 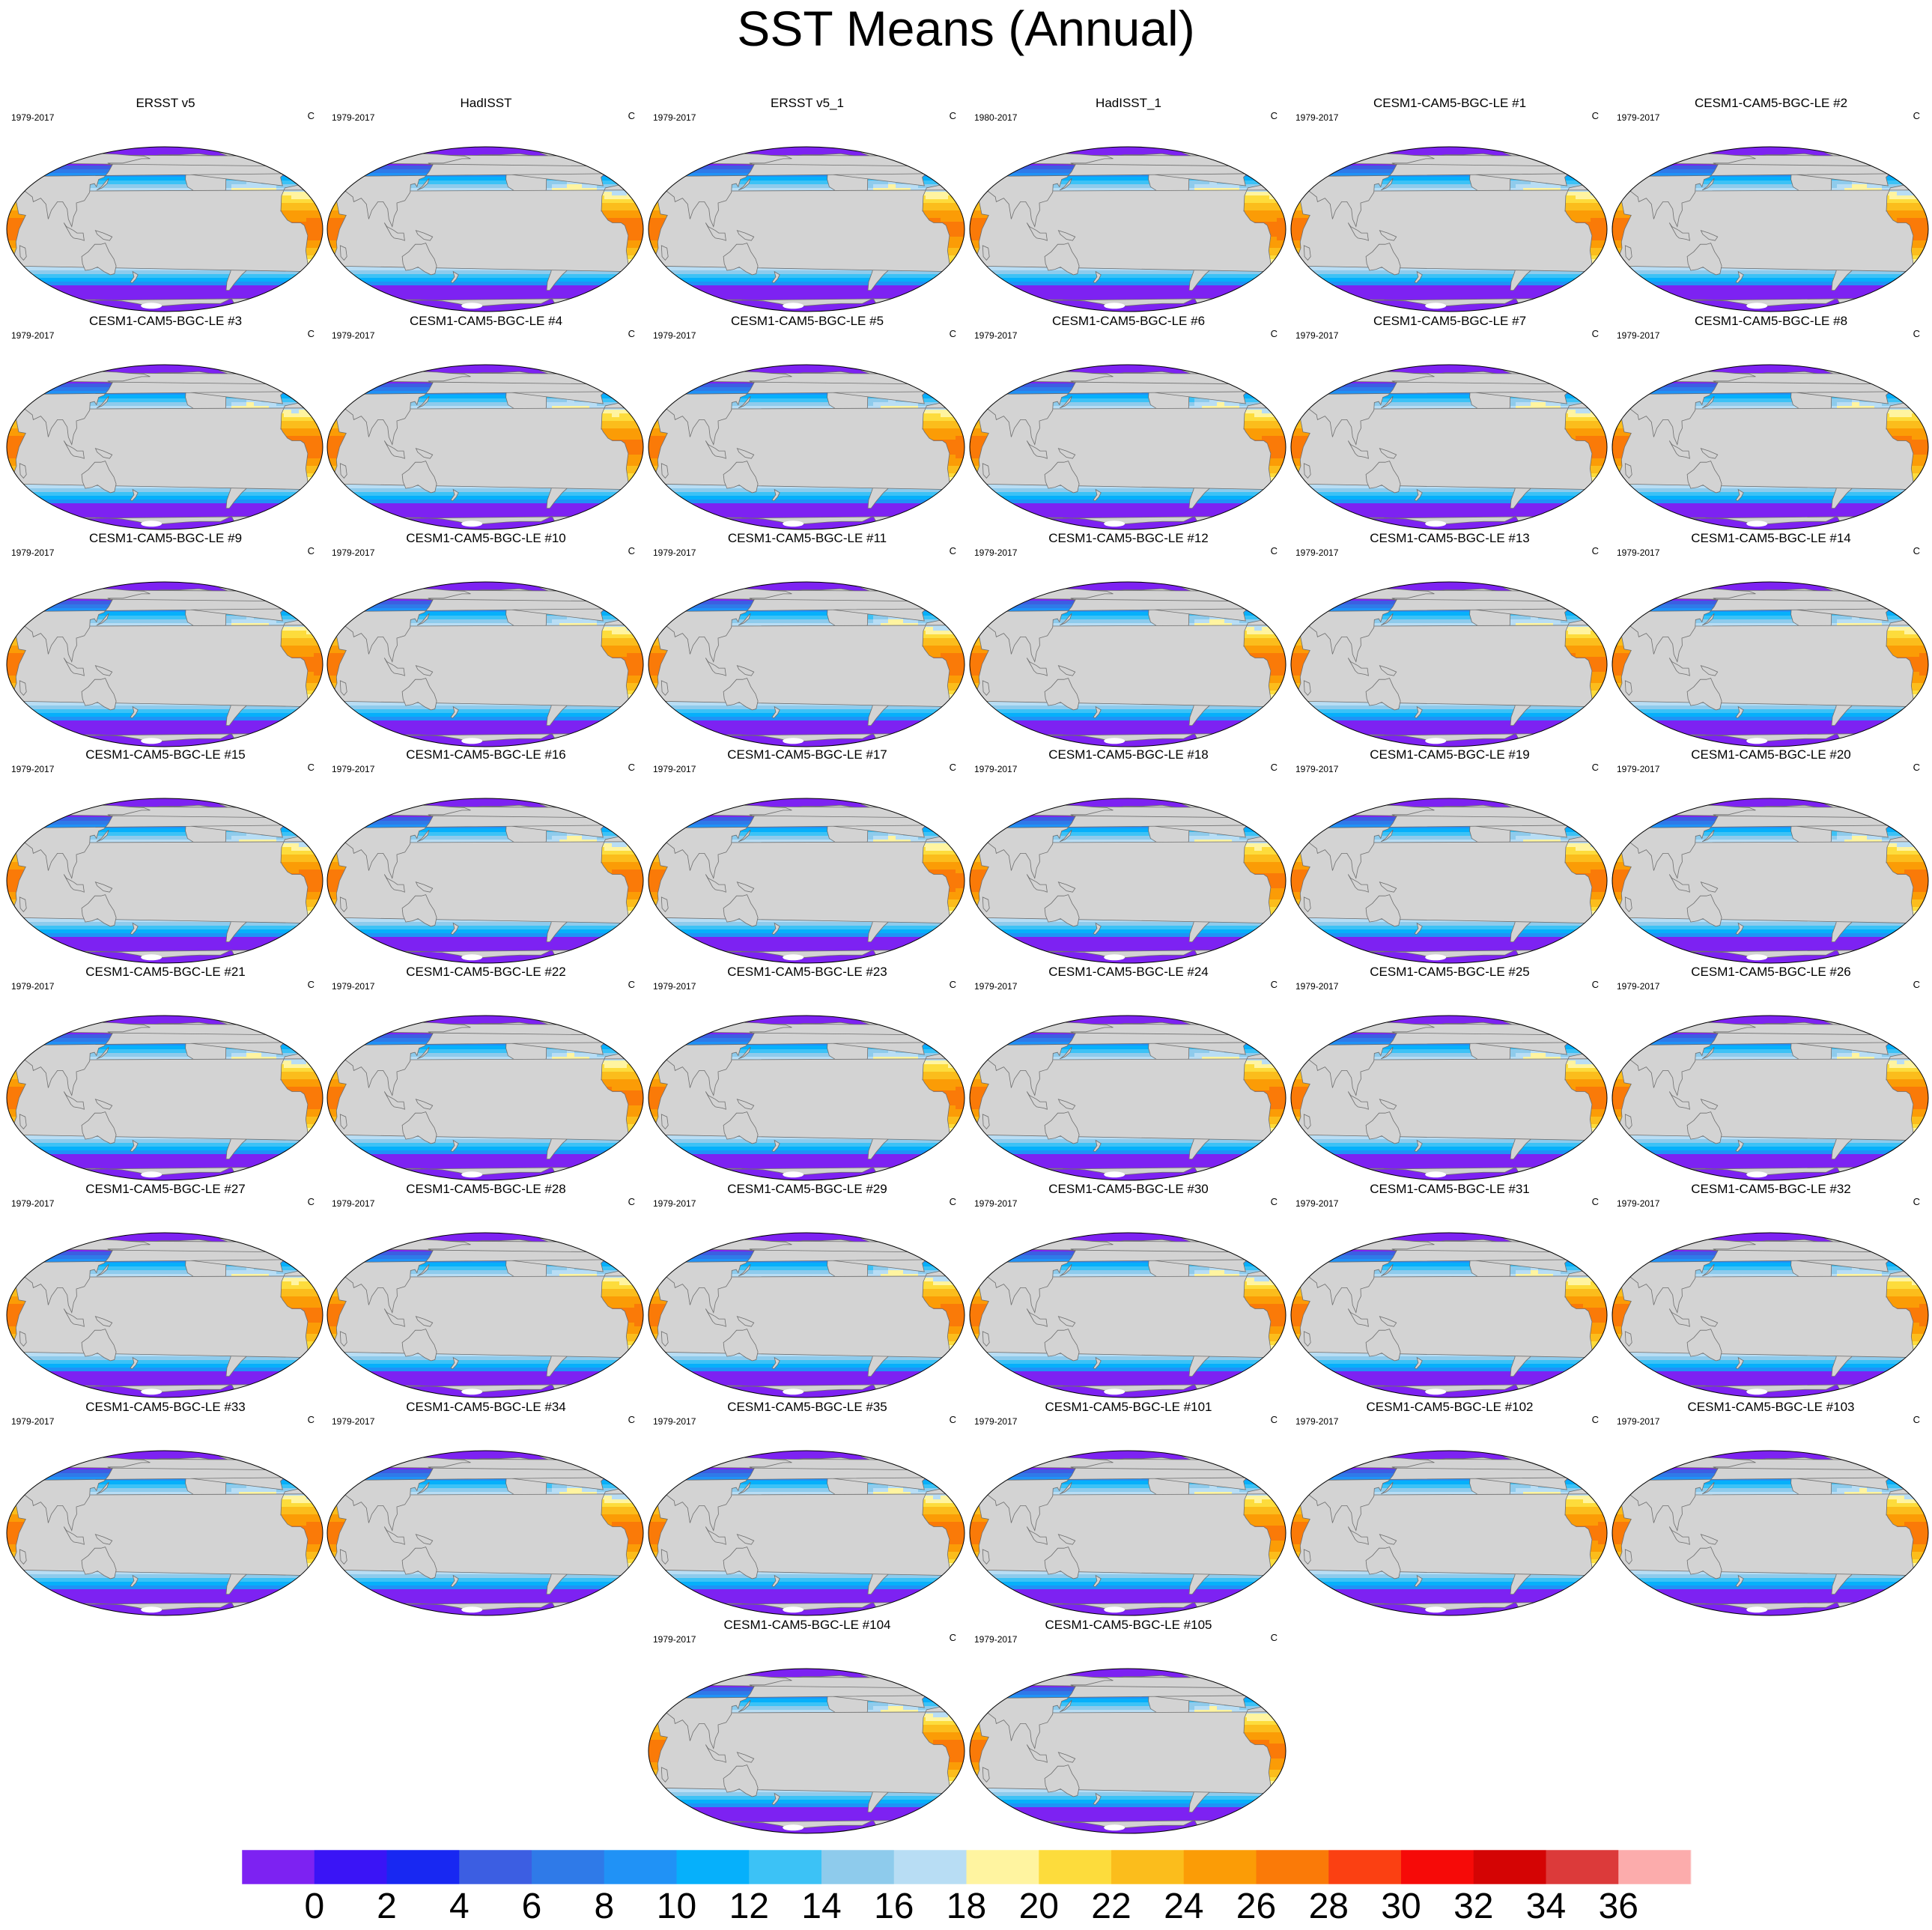 I want to click on panel-title: CESM1-CAM5-BGC-LE #25, so click(x=1450, y=972).